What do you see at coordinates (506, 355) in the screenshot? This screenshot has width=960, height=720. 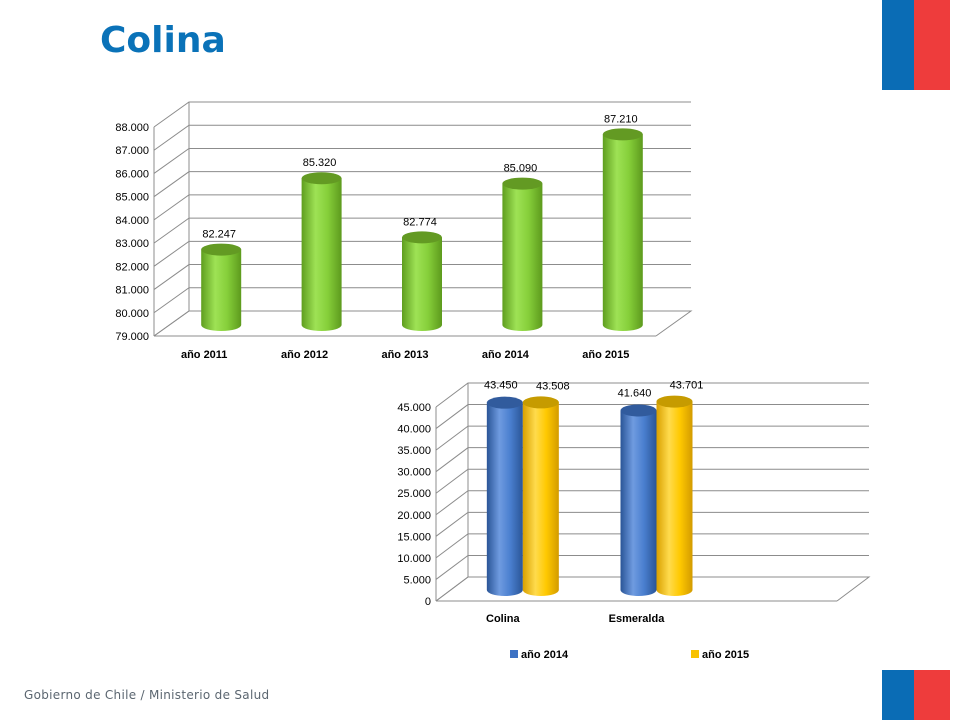 I see `x-tick-label: año 2014` at bounding box center [506, 355].